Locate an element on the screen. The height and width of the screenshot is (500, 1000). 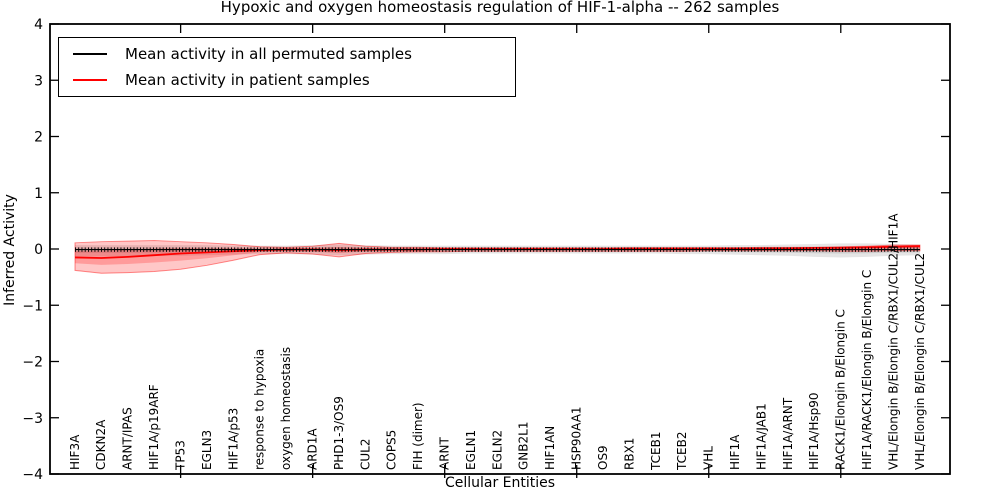
y-tick-label: 0 is located at coordinates (38, 250).